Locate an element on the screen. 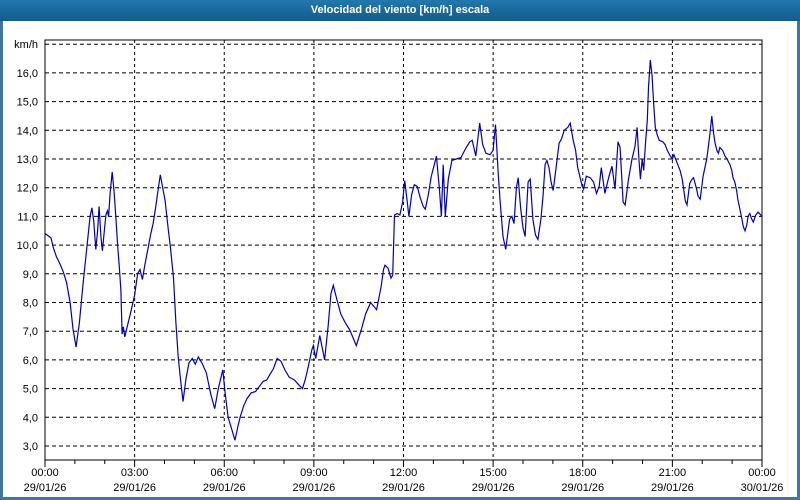 This screenshot has width=800, height=500. x-tick-date-label: 30/01/26 is located at coordinates (762, 488).